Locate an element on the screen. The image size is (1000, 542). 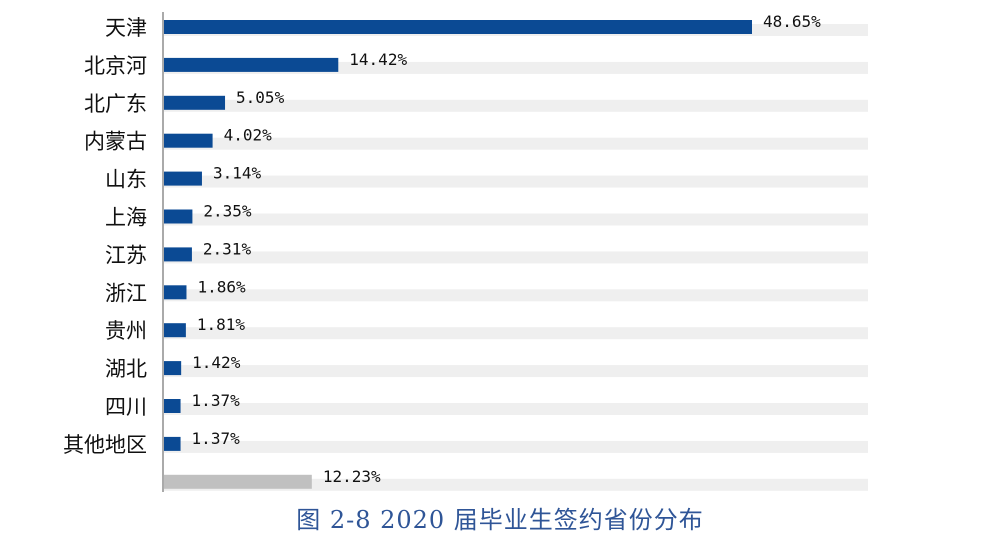
category-label: 天津 is located at coordinates (126, 28).